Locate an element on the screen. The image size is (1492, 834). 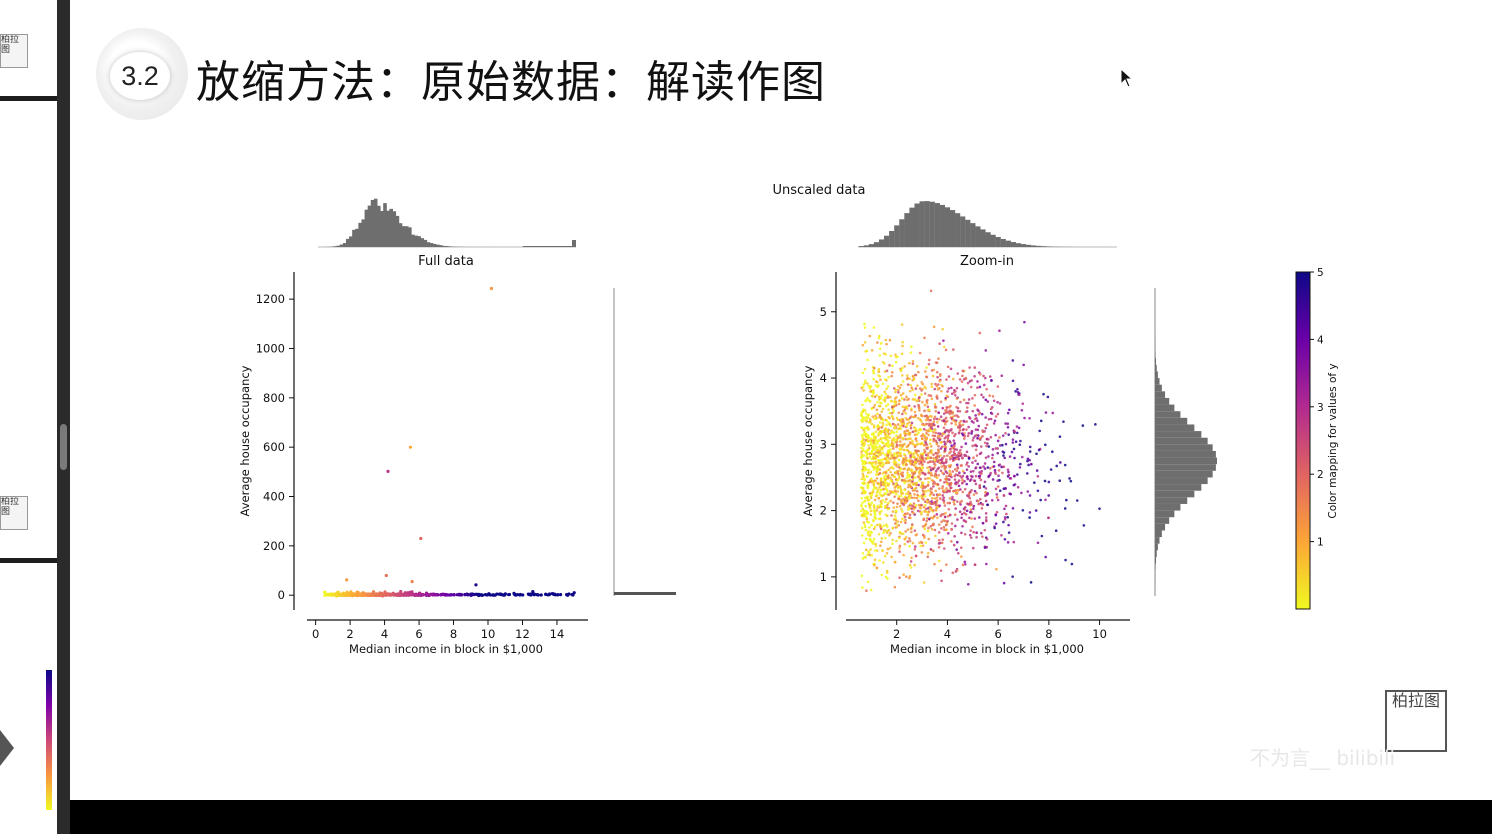
full-y-tick-label: 400 is located at coordinates (274, 497).